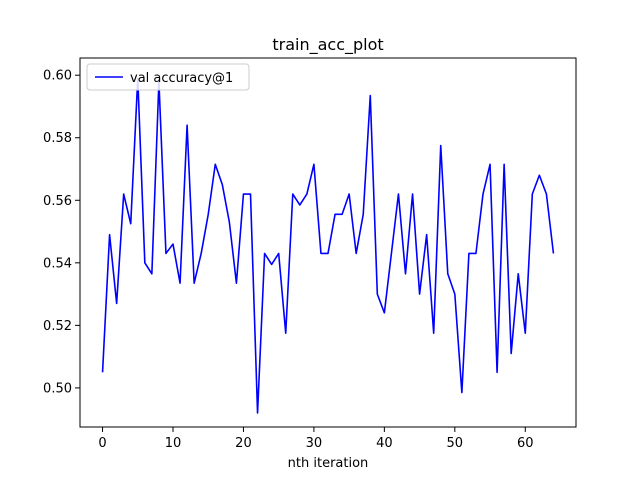 This screenshot has height=480, width=640. I want to click on y-tick-label: 0.52, so click(57, 326).